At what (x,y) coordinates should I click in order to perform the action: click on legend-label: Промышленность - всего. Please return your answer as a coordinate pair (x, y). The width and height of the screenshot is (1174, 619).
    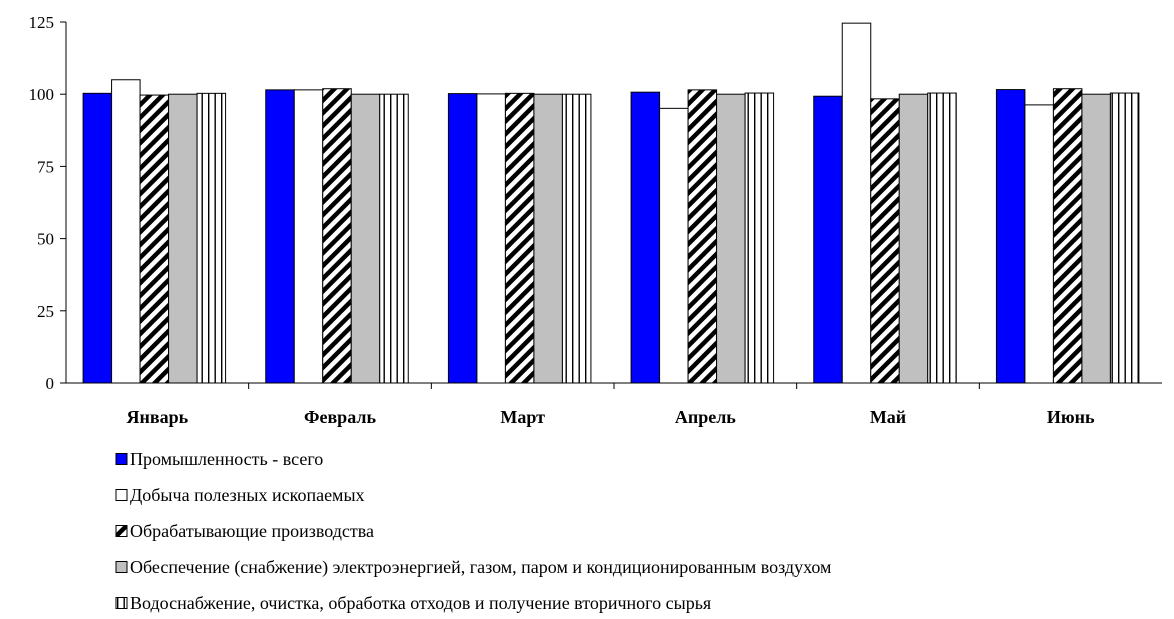
    Looking at the image, I should click on (226, 459).